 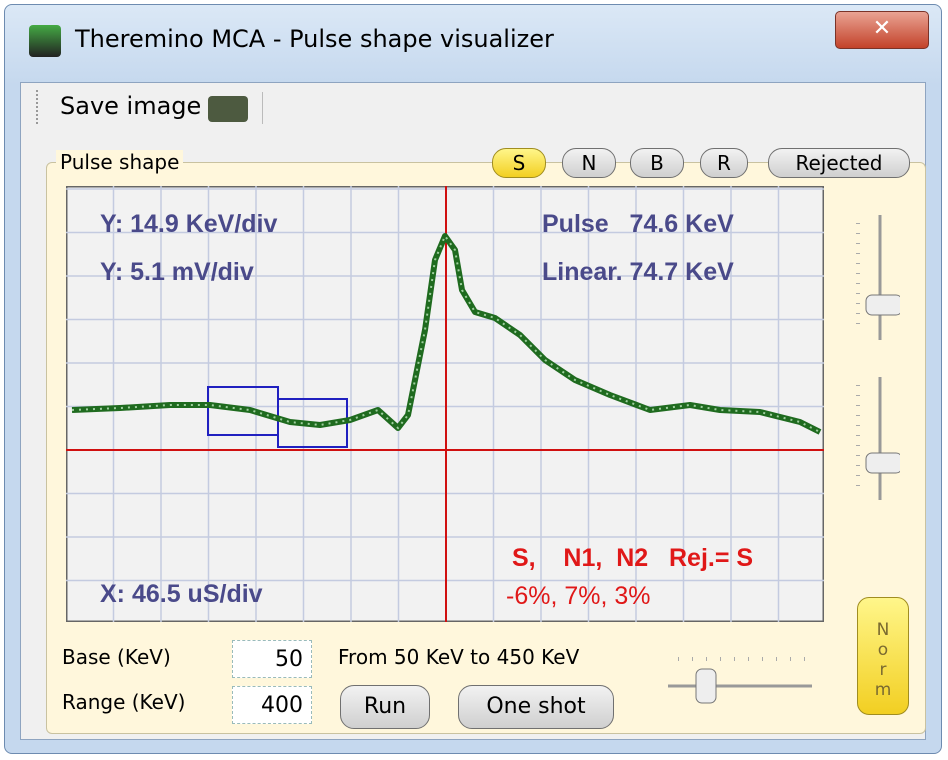 What do you see at coordinates (740, 680) in the screenshot?
I see `horizontal-slider` at bounding box center [740, 680].